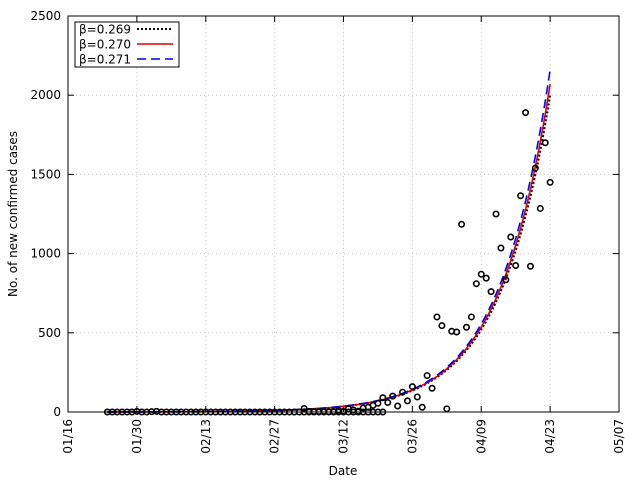  What do you see at coordinates (45, 254) in the screenshot?
I see `y-tick-label: 1000` at bounding box center [45, 254].